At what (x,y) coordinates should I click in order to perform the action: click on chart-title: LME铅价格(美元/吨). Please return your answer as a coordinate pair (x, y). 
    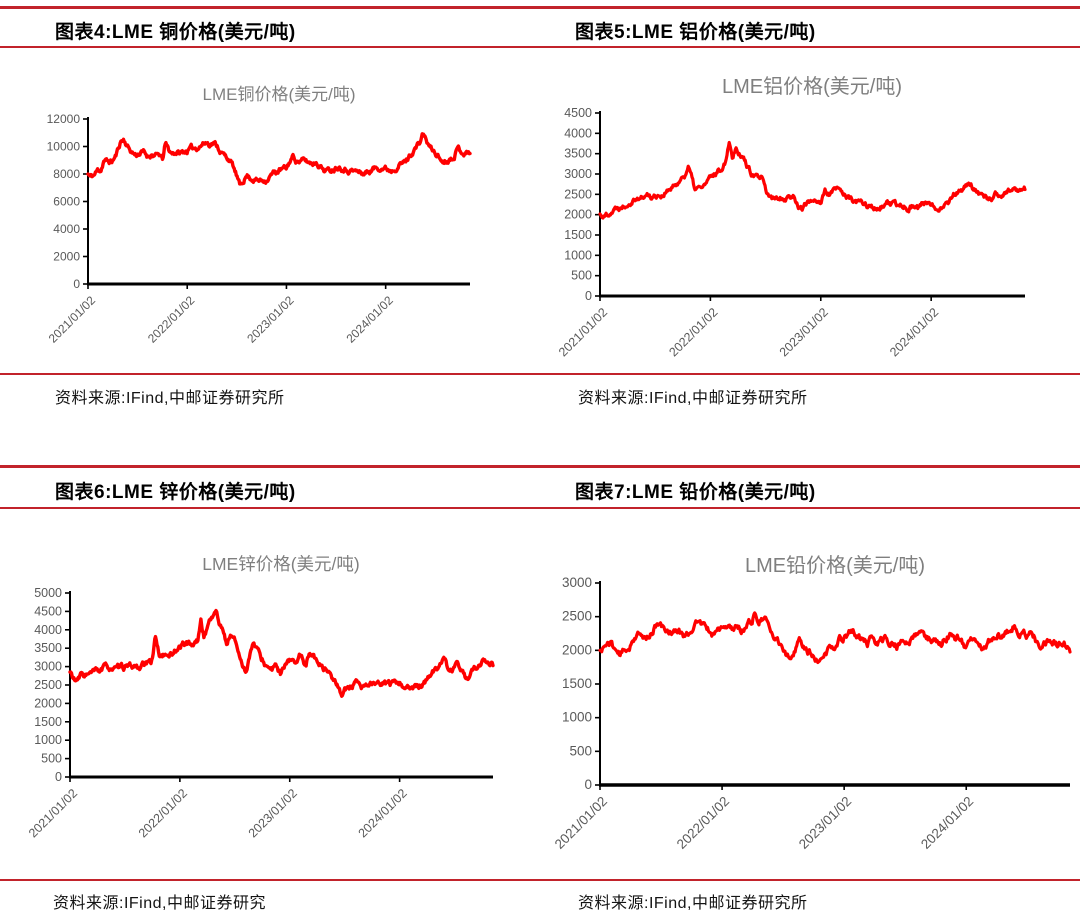
    Looking at the image, I should click on (835, 565).